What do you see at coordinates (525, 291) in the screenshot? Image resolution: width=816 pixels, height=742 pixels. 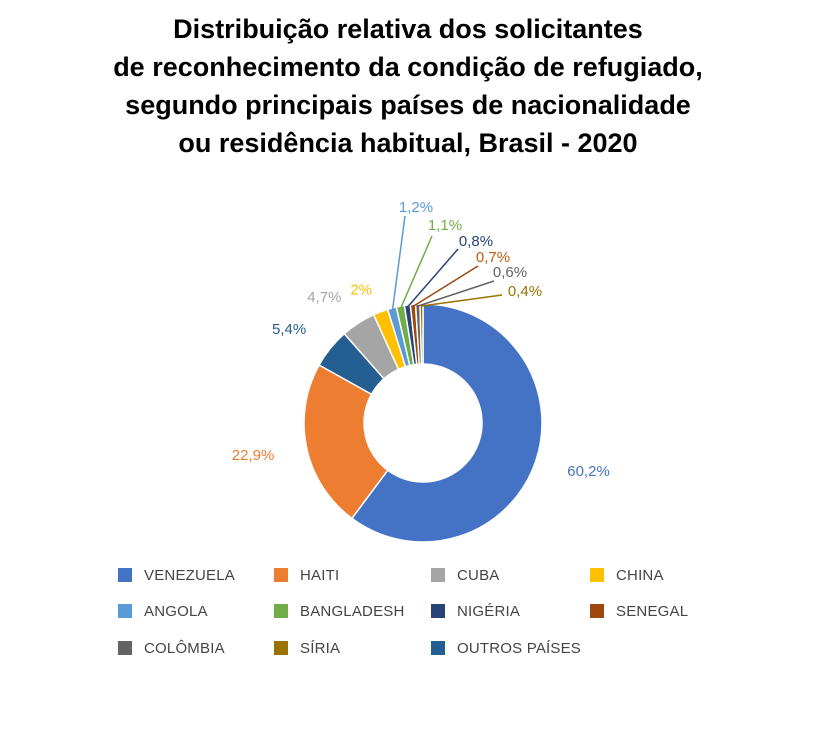 I see `data-label-siria: 0,4%` at bounding box center [525, 291].